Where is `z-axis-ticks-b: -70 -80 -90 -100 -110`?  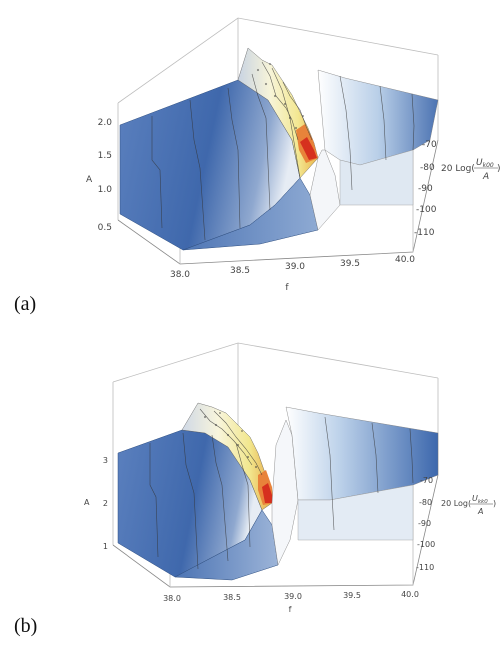
z-axis-ticks-b: -70 -80 -90 -100 -110 is located at coordinates (425, 524).